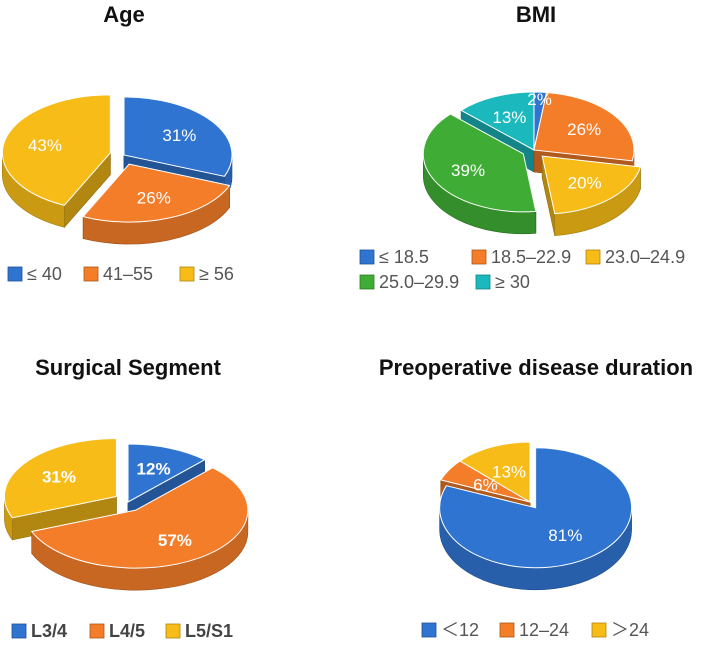 The height and width of the screenshot is (648, 709). I want to click on legend-label: ≥ 30, so click(512, 282).